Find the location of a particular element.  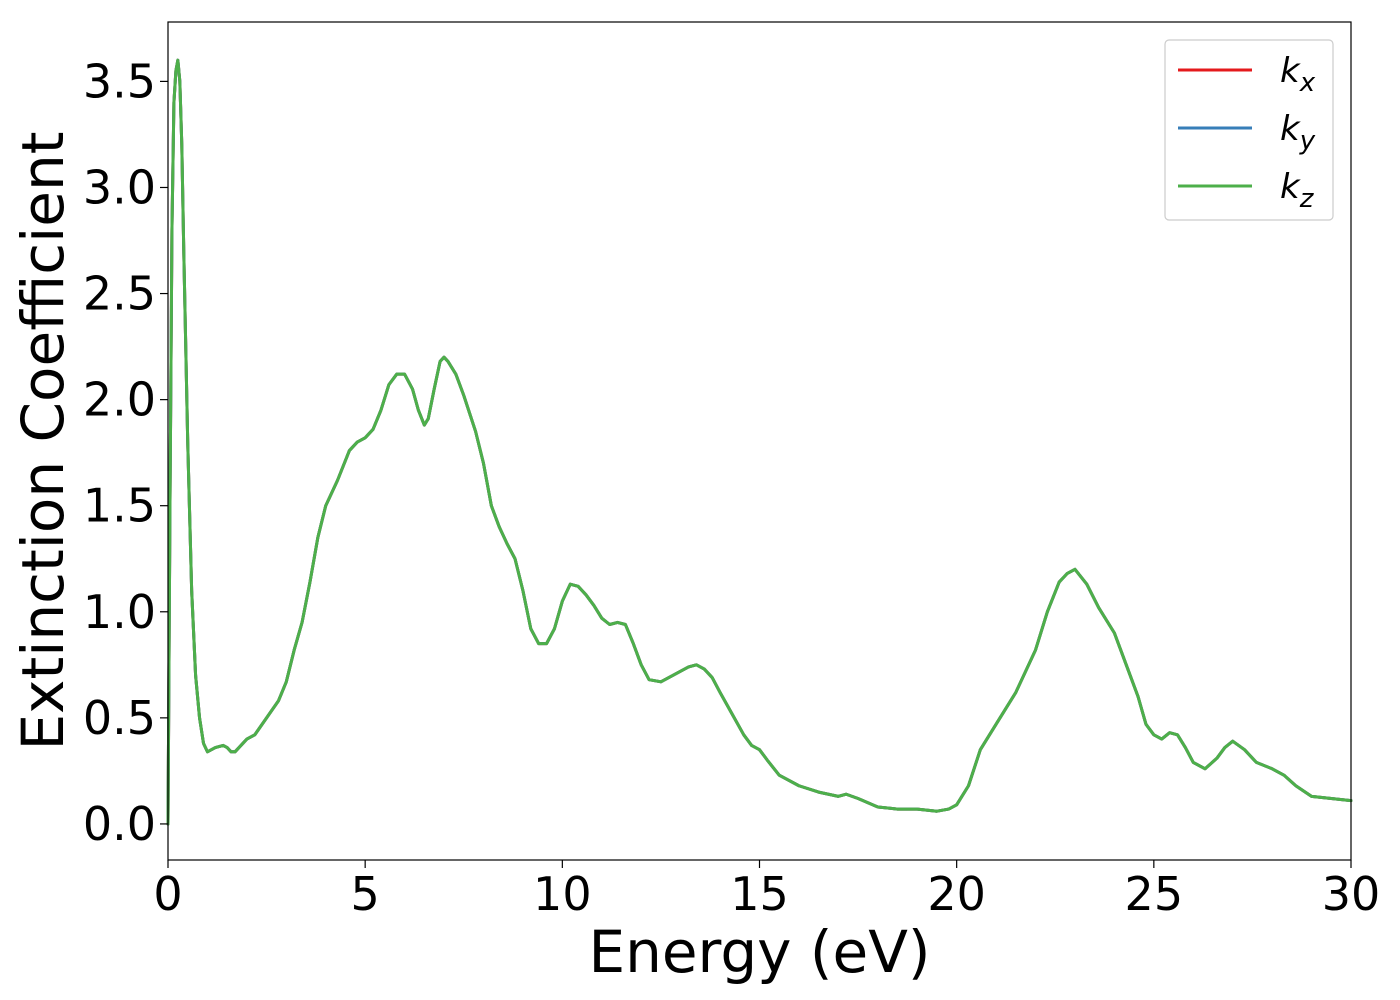

legend-frame is located at coordinates (1249, 130).